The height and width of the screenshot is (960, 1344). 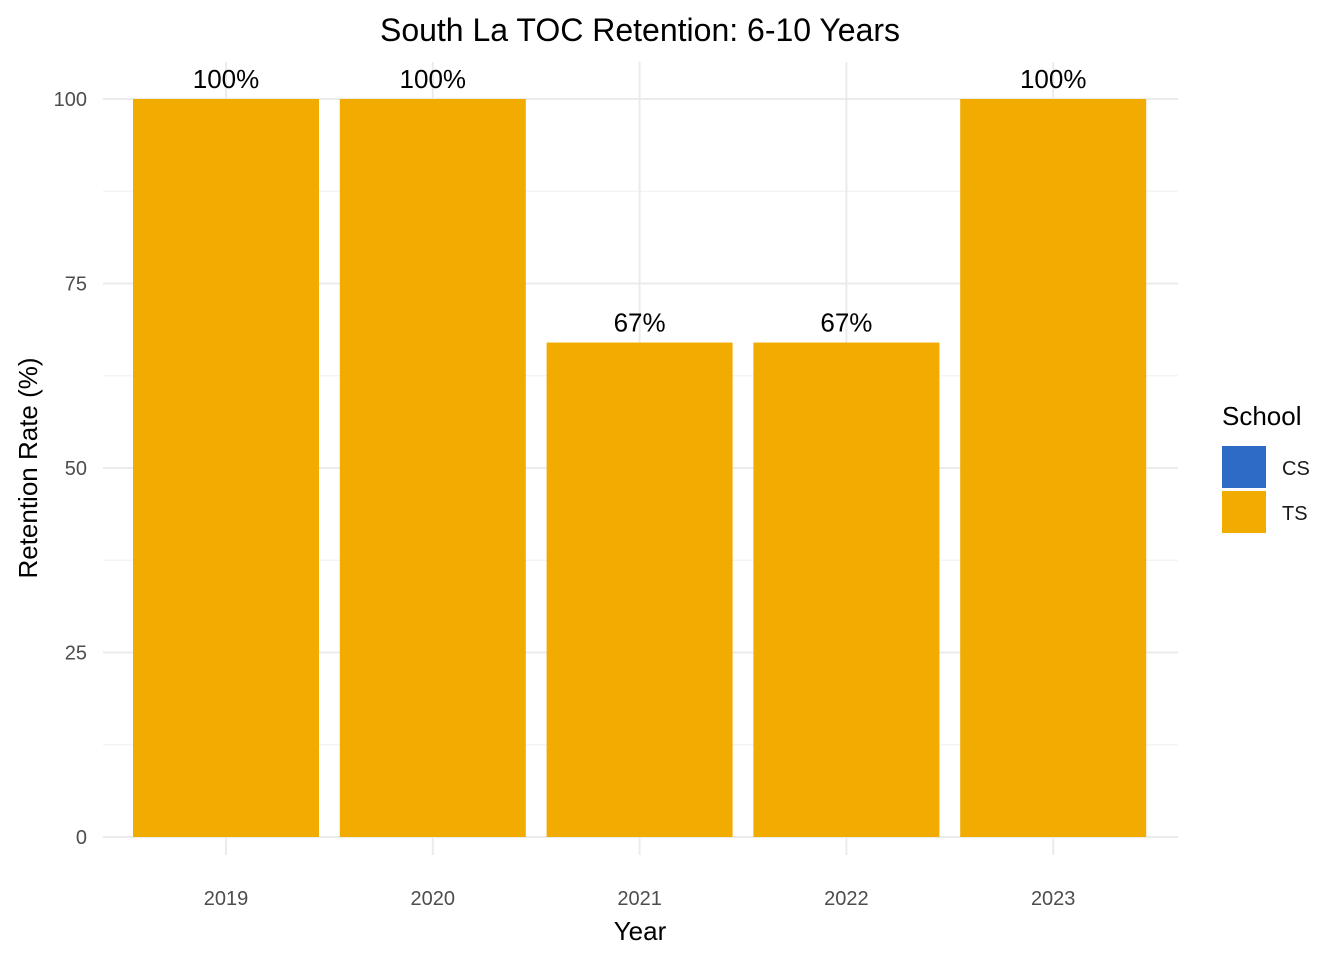 I want to click on legend: School CS TS, so click(x=1266, y=467).